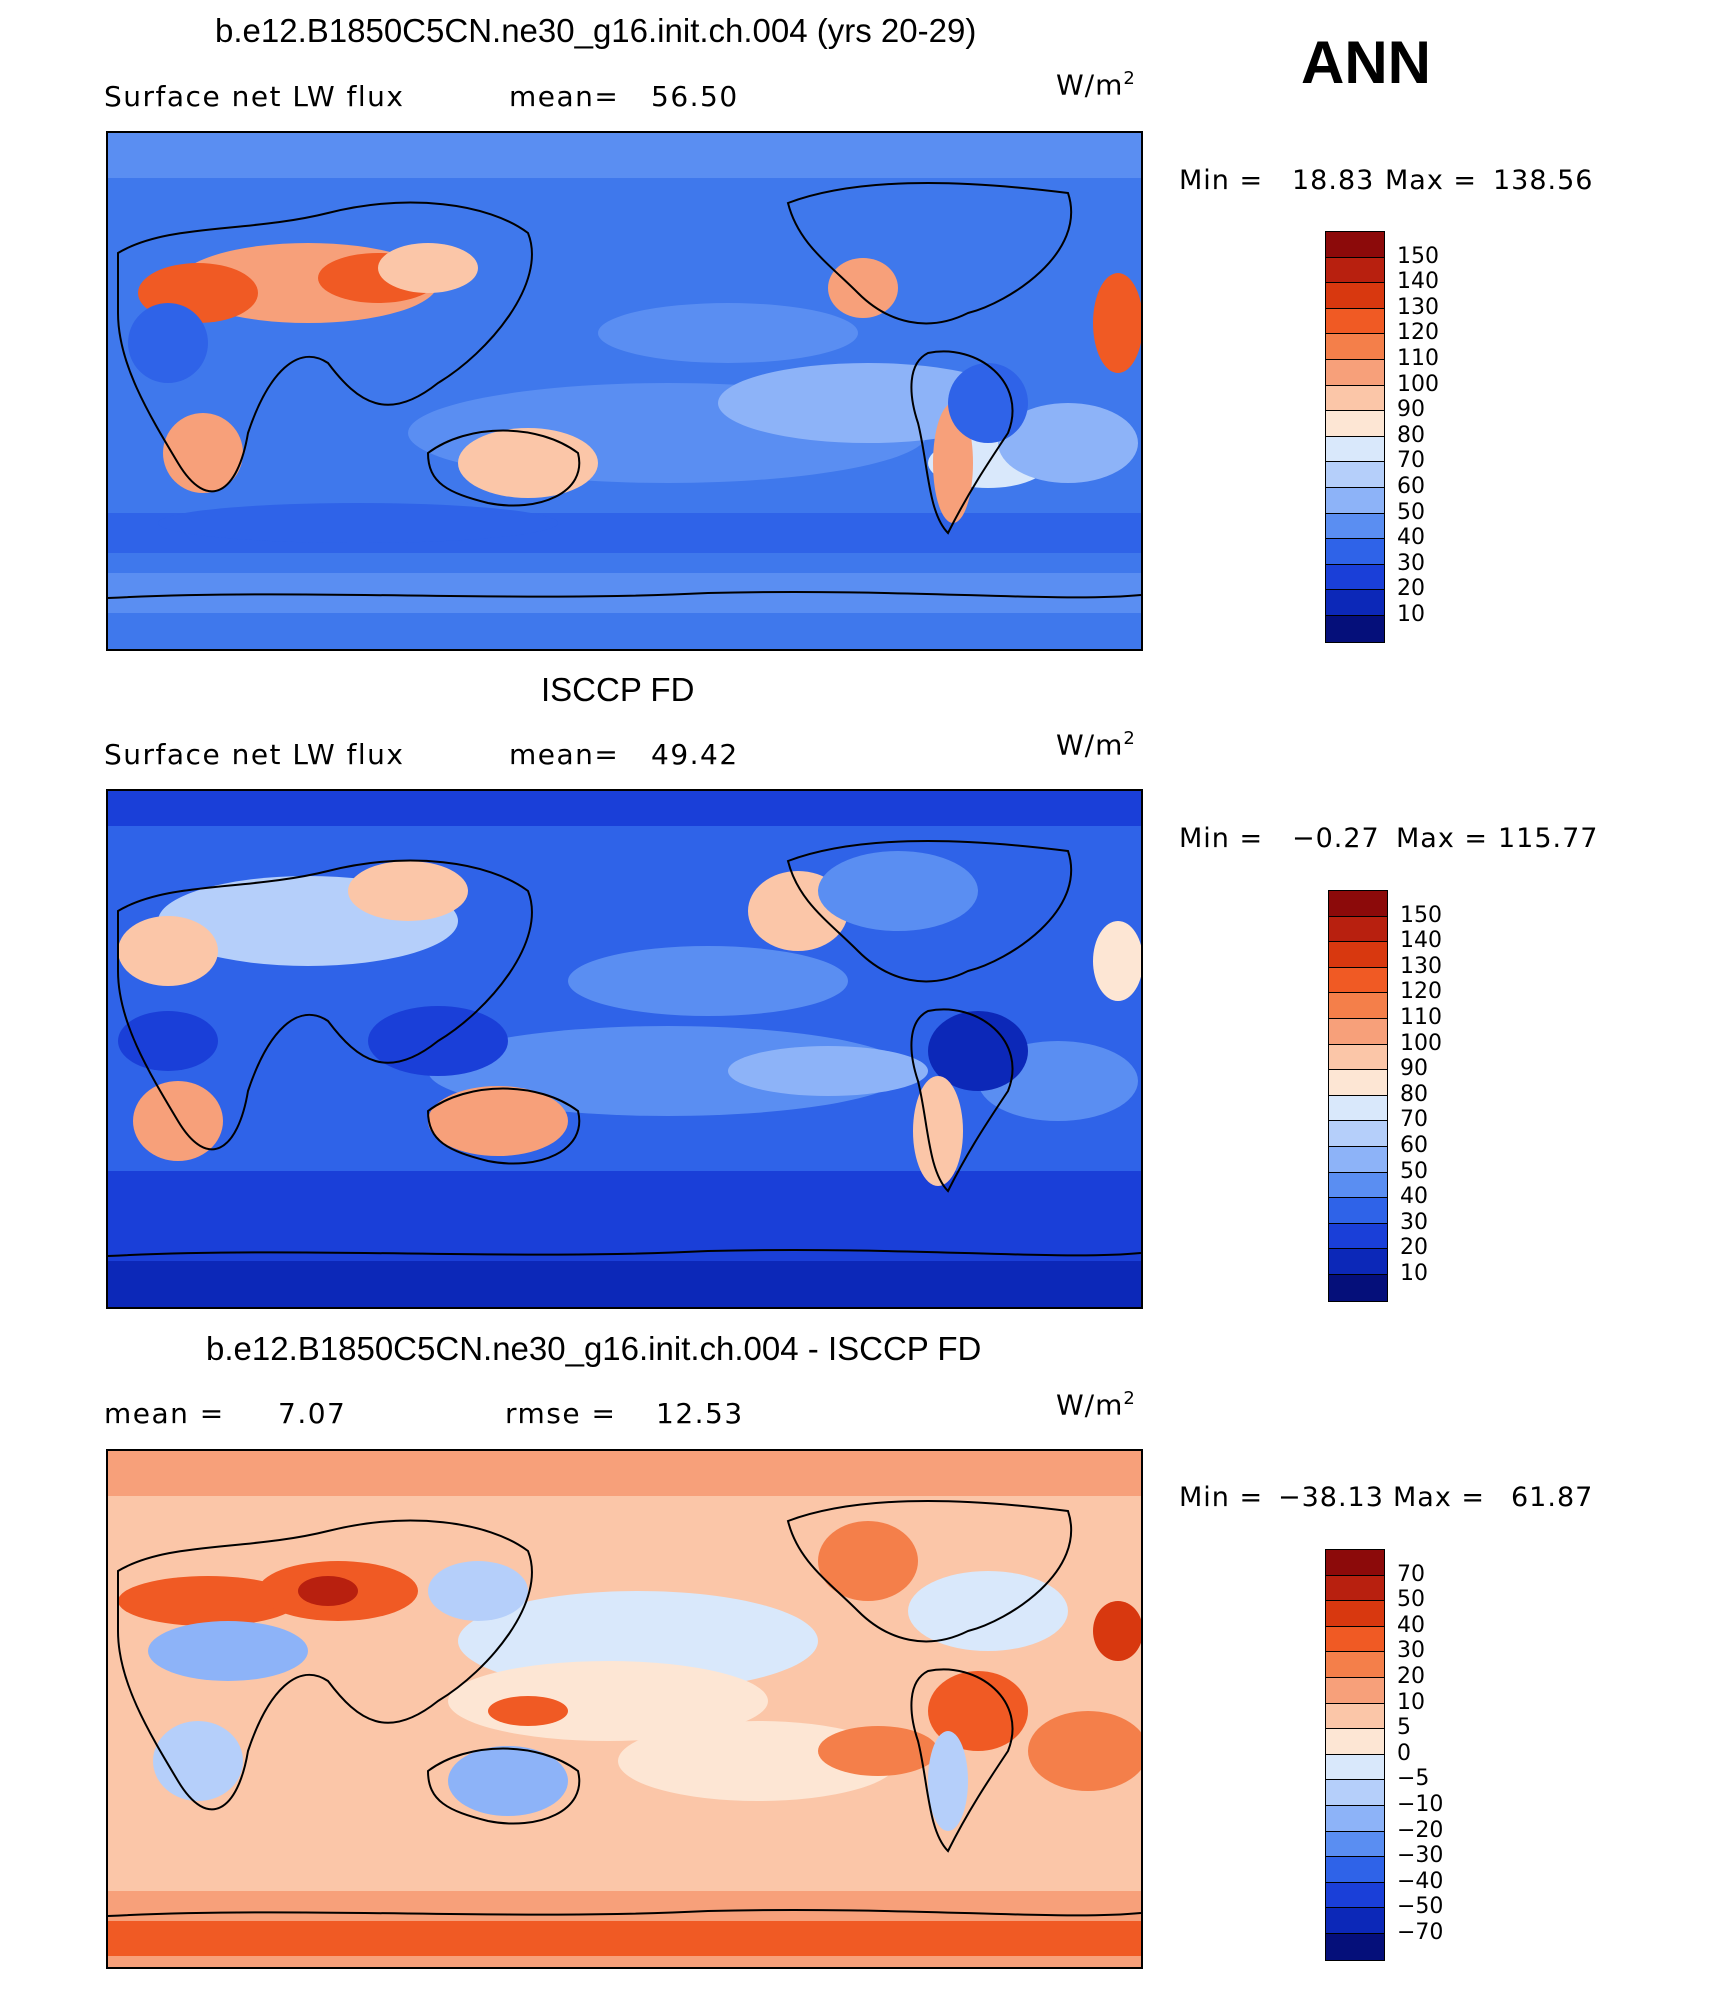 The width and height of the screenshot is (1710, 1991). Describe the element at coordinates (1336, 838) in the screenshot. I see `panel-2-min-value: −0.27` at that location.